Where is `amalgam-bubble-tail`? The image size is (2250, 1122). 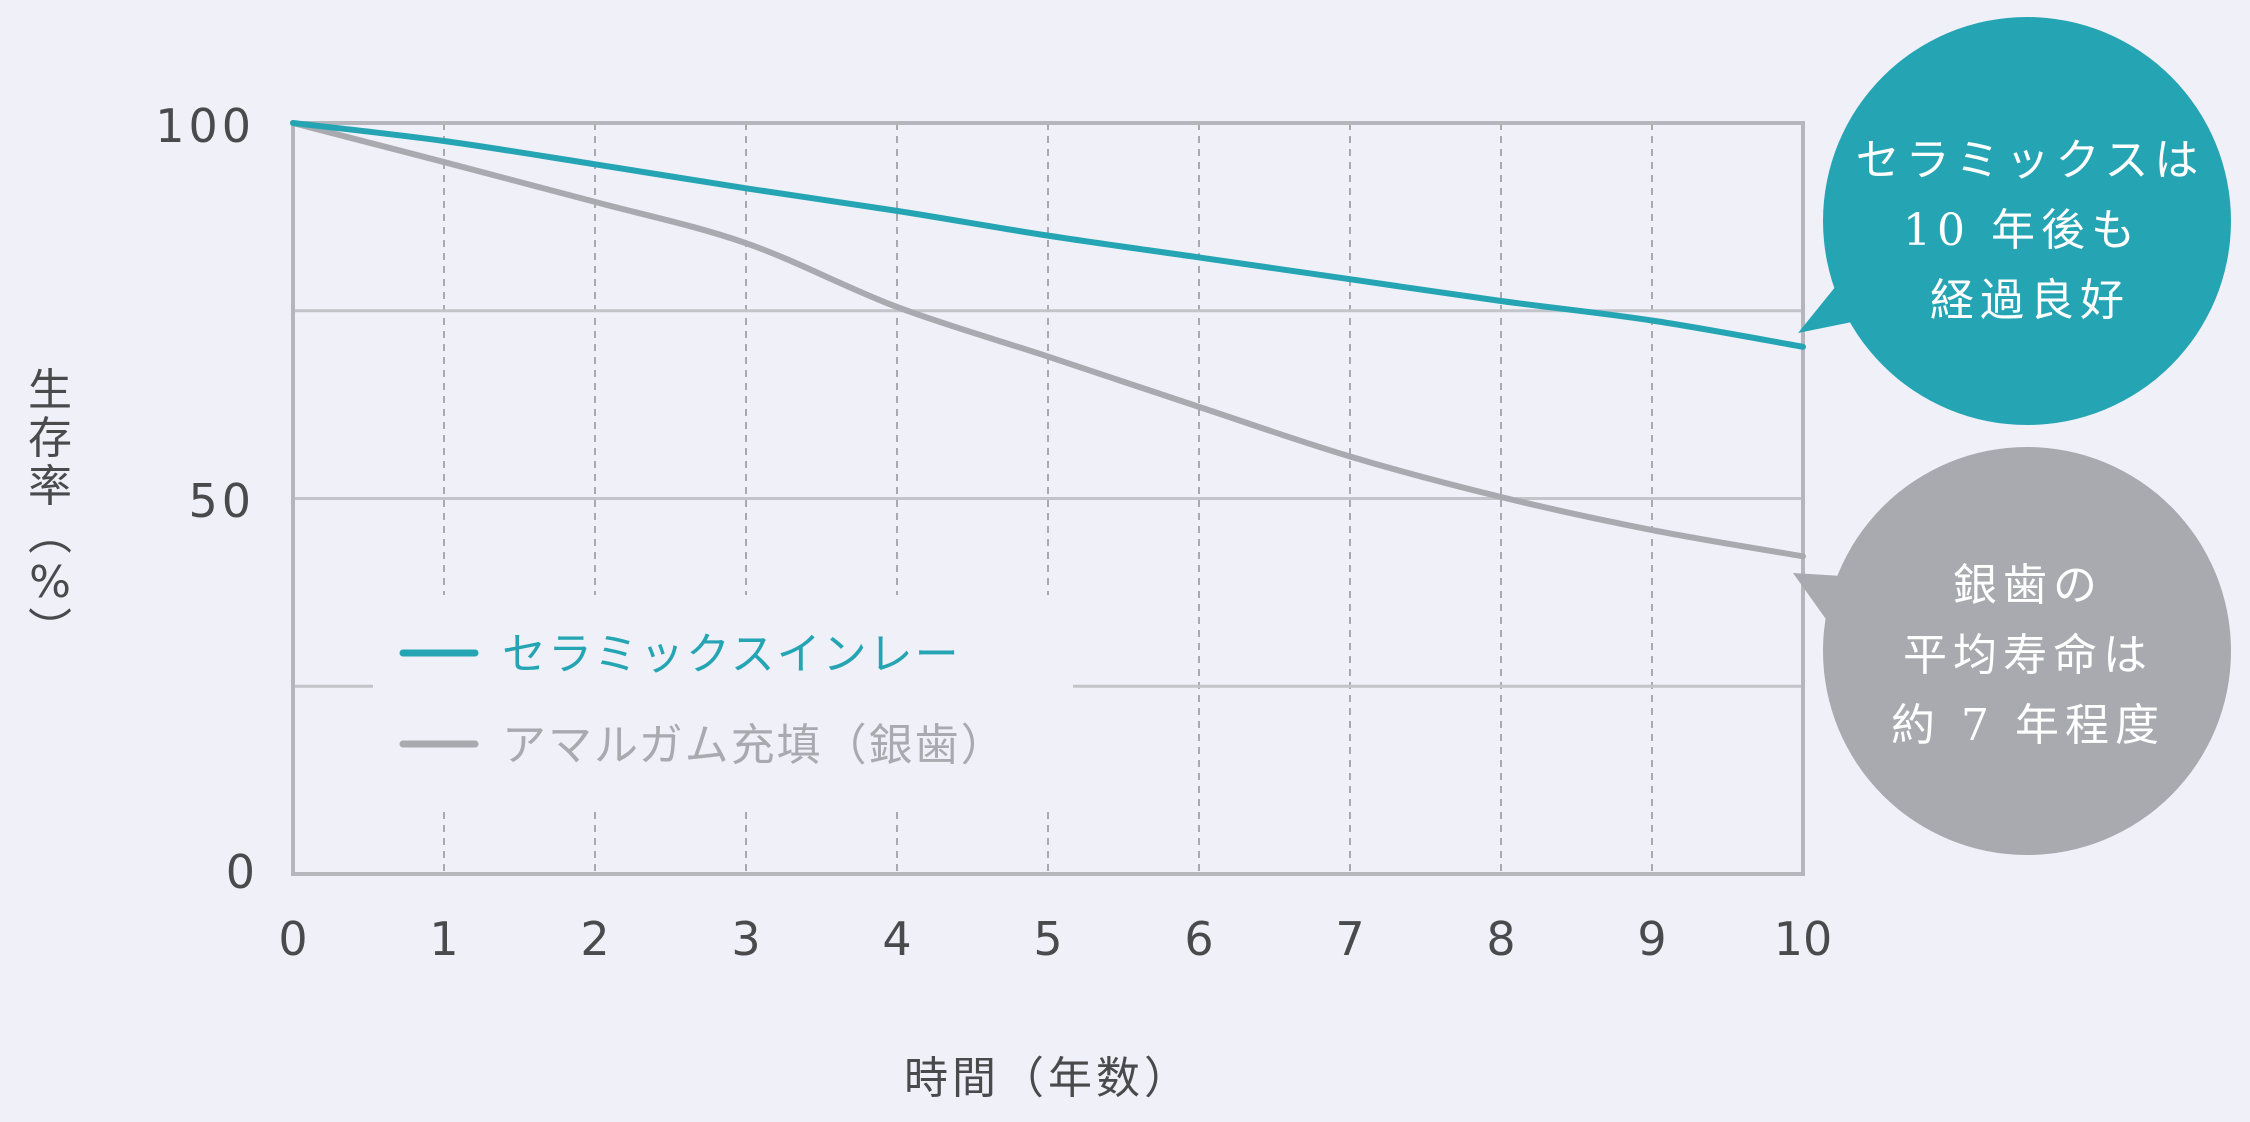
amalgam-bubble-tail is located at coordinates (1817, 597).